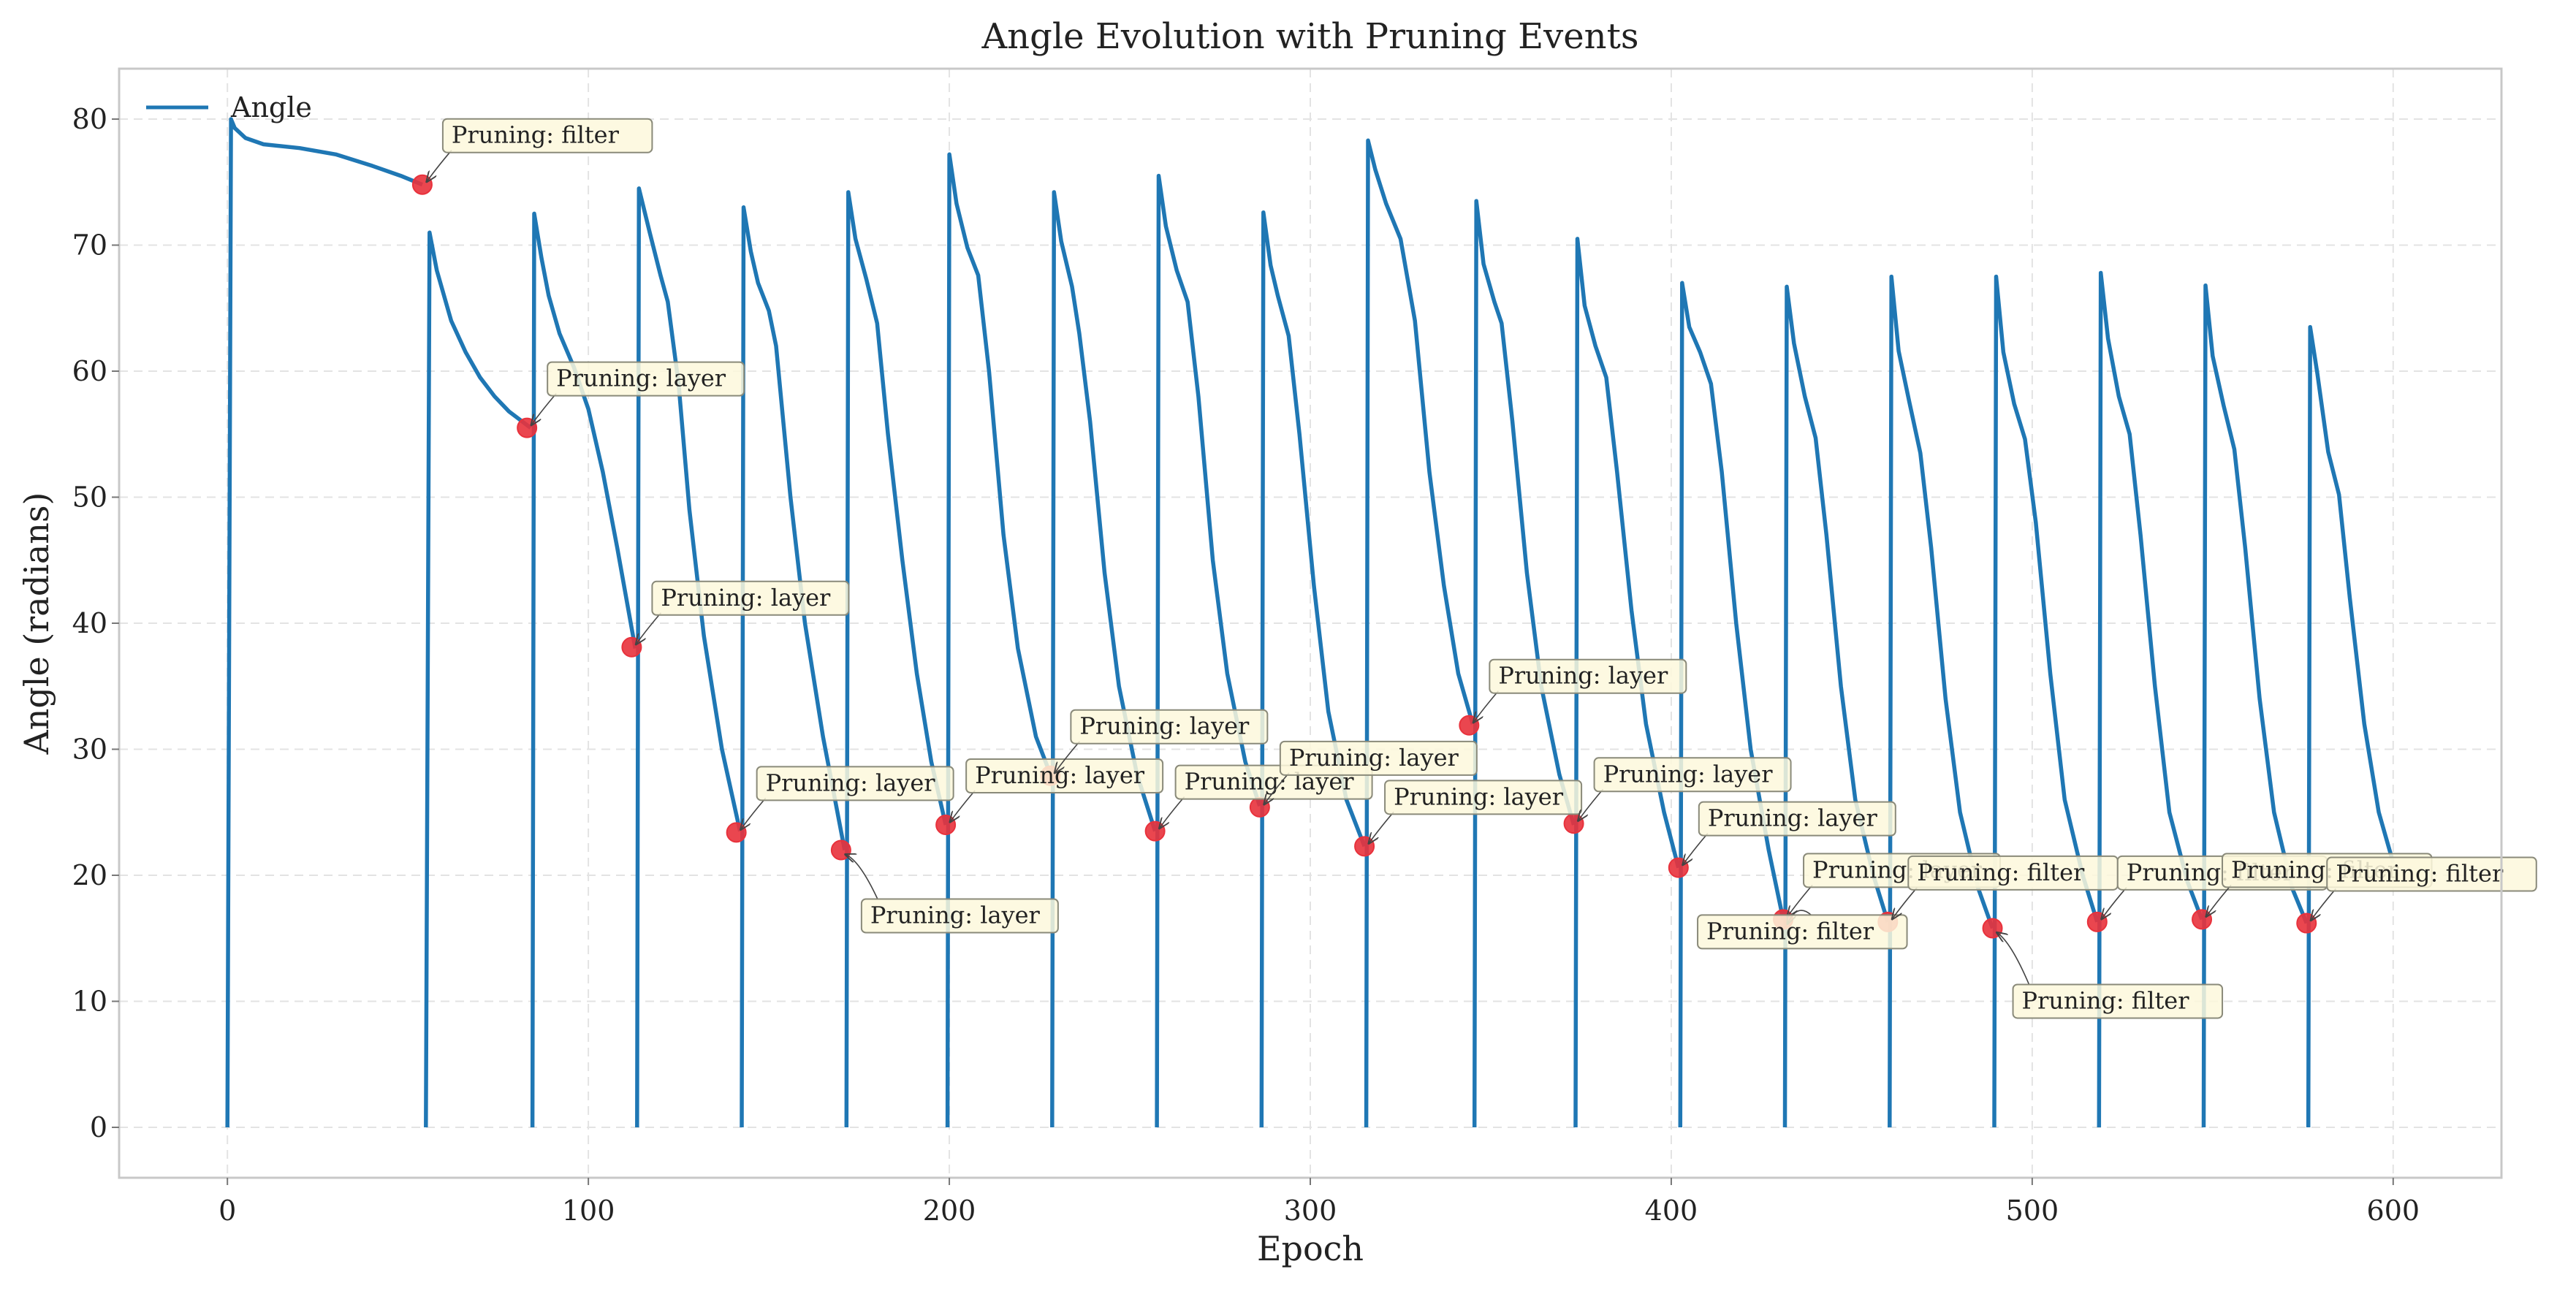 This screenshot has width=2576, height=1291. I want to click on y-tick-label: 40, so click(89, 623).